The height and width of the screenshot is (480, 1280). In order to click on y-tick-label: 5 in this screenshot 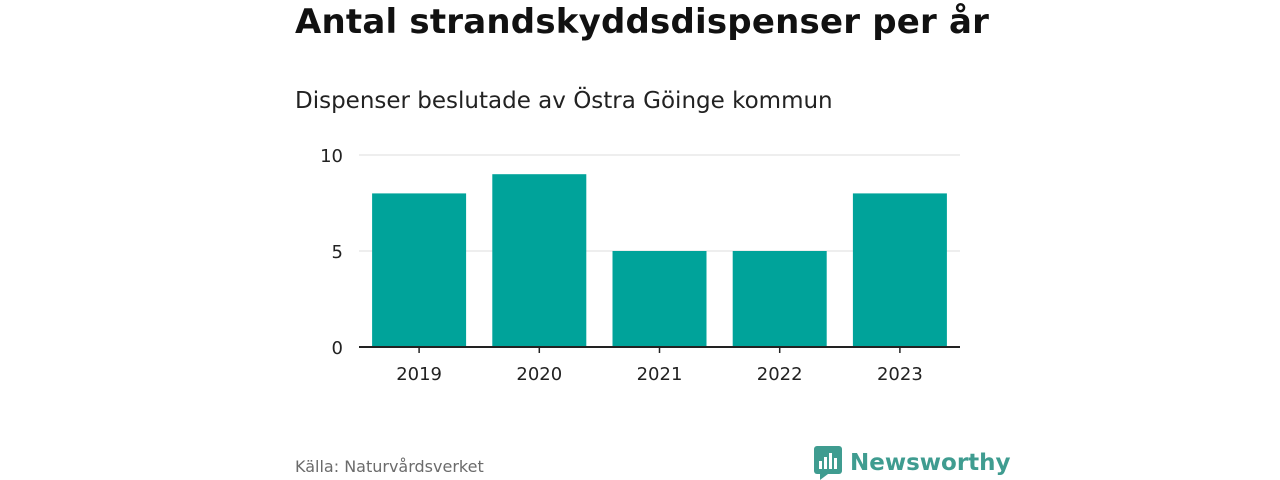, I will do `click(337, 252)`.